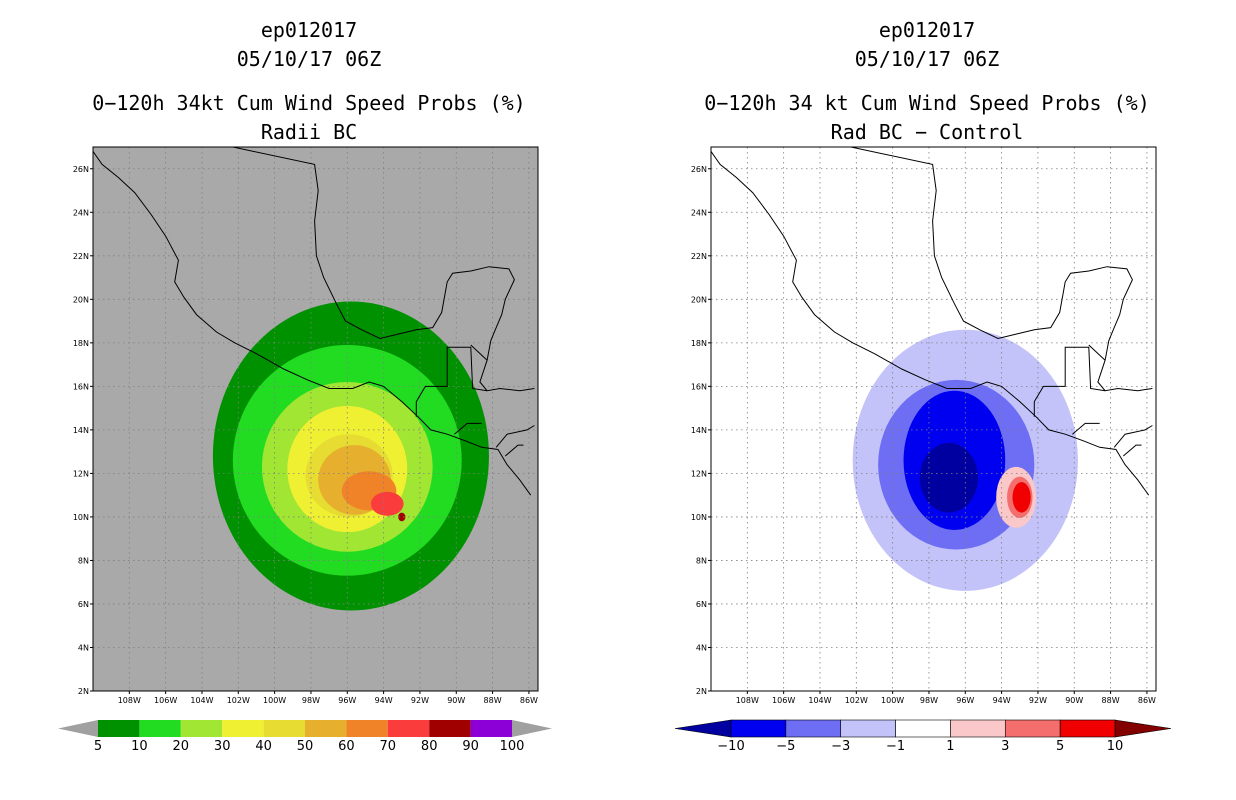 This screenshot has height=800, width=1236. What do you see at coordinates (309, 103) in the screenshot?
I see `chart-title: 0−120h 34kt Cum Wind Speed Probs (%)` at bounding box center [309, 103].